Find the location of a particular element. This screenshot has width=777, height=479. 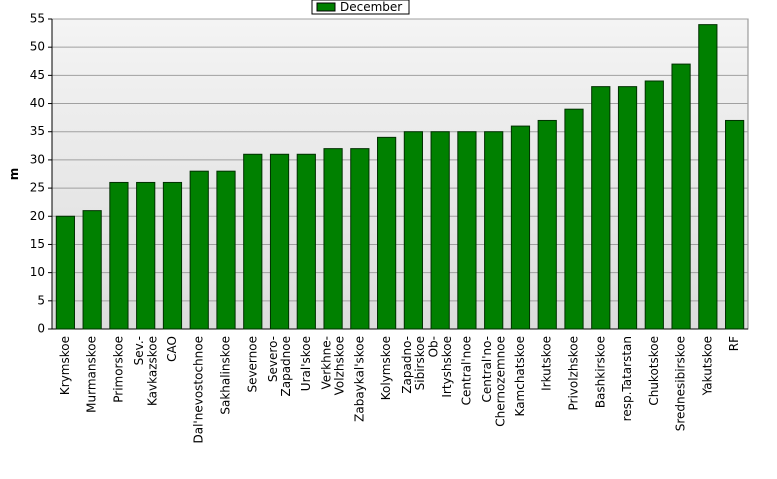

x-tick-label: Central'noe is located at coordinates (466, 370).